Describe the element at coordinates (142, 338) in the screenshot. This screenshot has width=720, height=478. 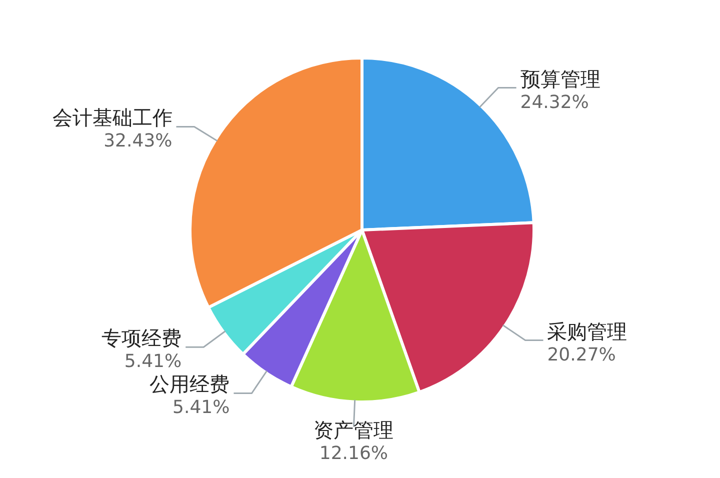
I see `slice-label: 专项经费` at that location.